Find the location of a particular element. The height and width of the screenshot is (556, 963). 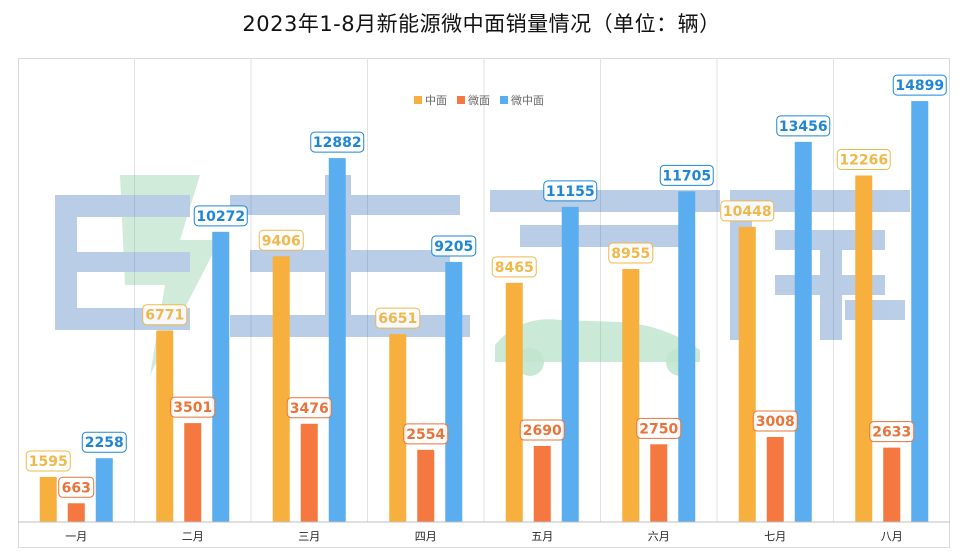

svg-text: 2750 is located at coordinates (658, 429).